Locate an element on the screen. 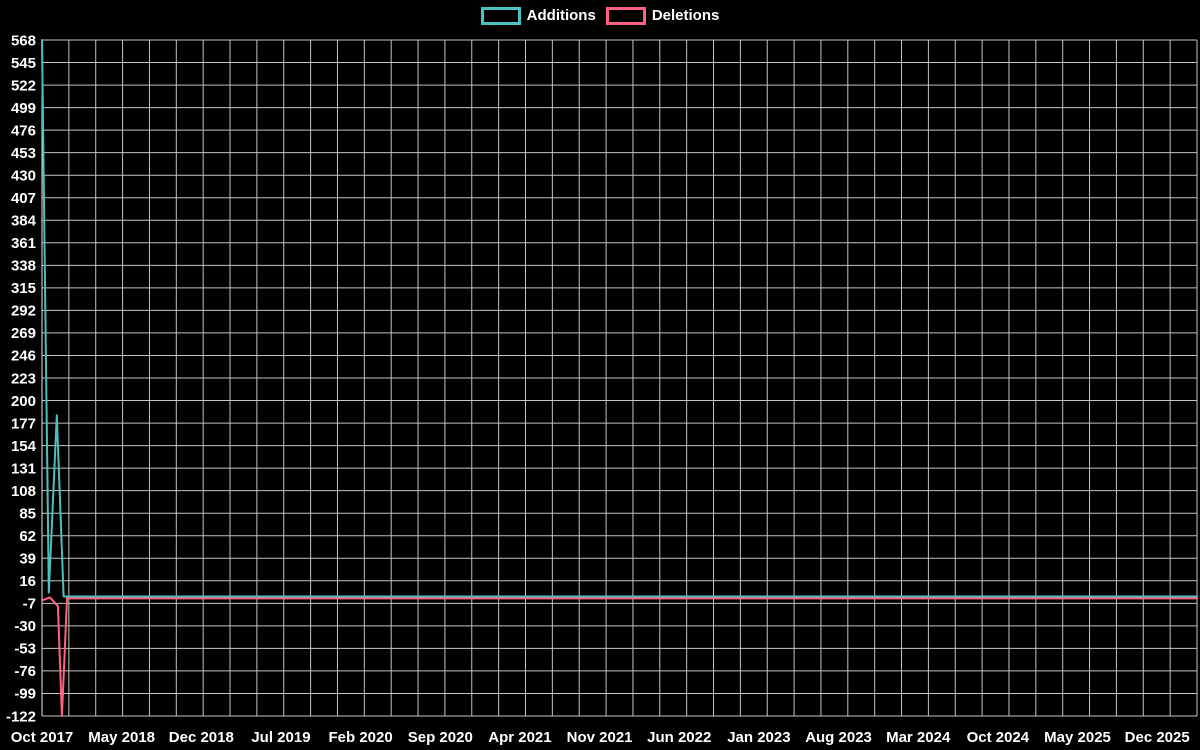 The width and height of the screenshot is (1200, 750). svg-text: 361 is located at coordinates (23, 243).